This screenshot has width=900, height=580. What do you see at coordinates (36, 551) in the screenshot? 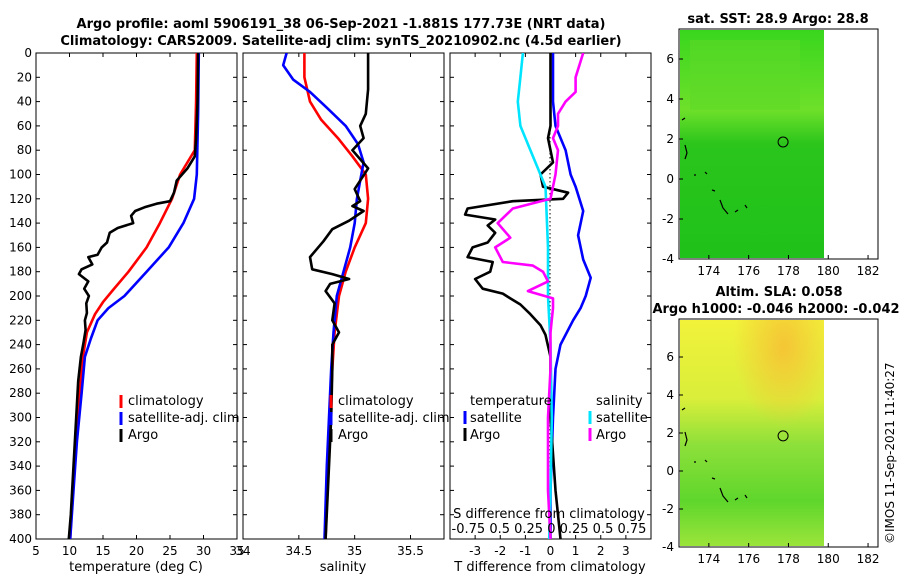
I see `x-tick-label: 5` at bounding box center [36, 551].